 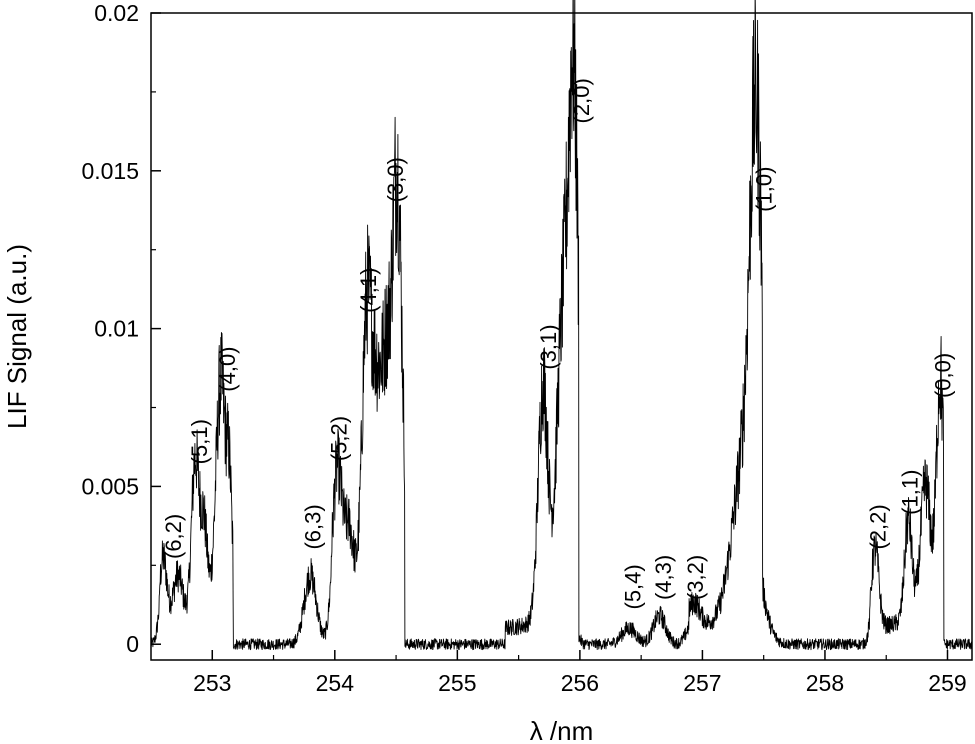 I want to click on x-tick-label: 257, so click(x=702, y=683).